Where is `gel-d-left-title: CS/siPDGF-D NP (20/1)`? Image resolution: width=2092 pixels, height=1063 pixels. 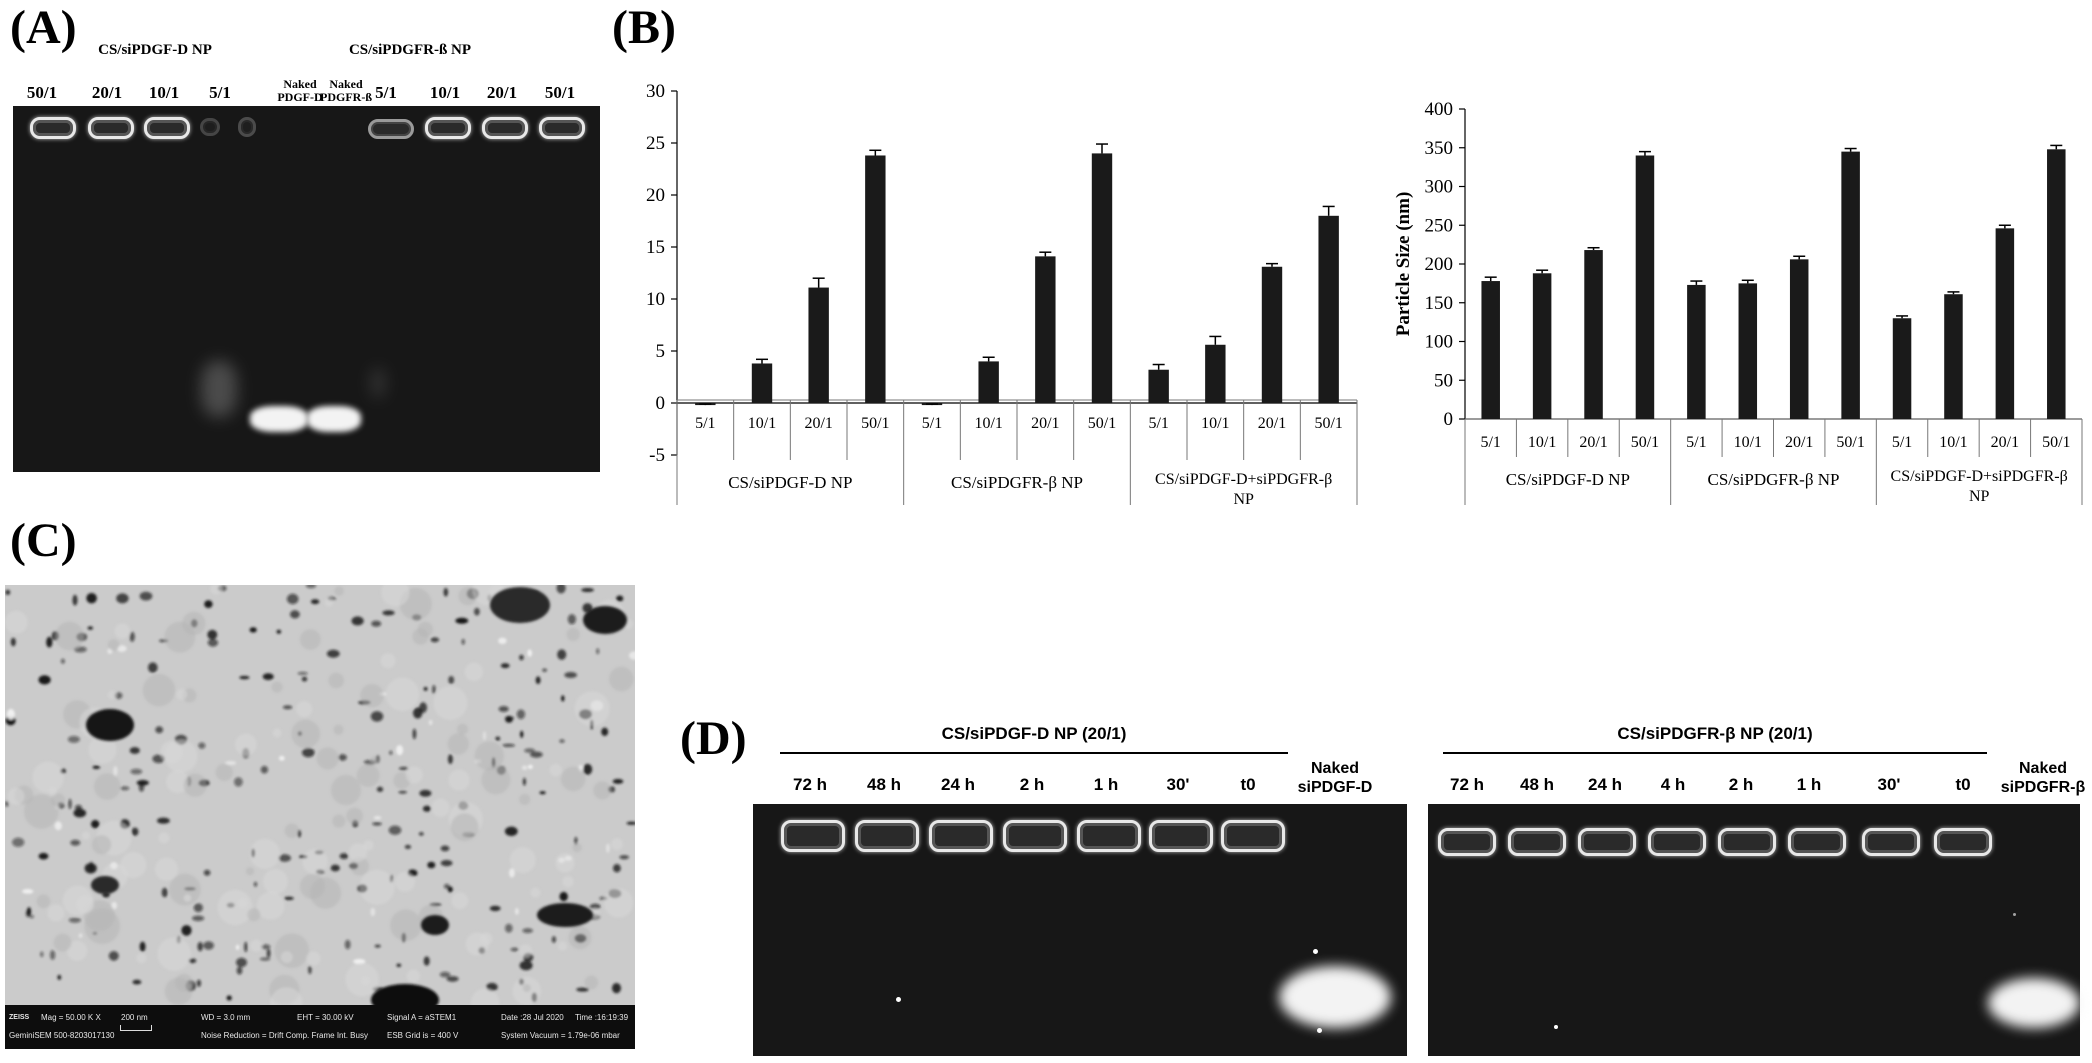
gel-d-left-title: CS/siPDGF-D NP (20/1) is located at coordinates (1034, 733).